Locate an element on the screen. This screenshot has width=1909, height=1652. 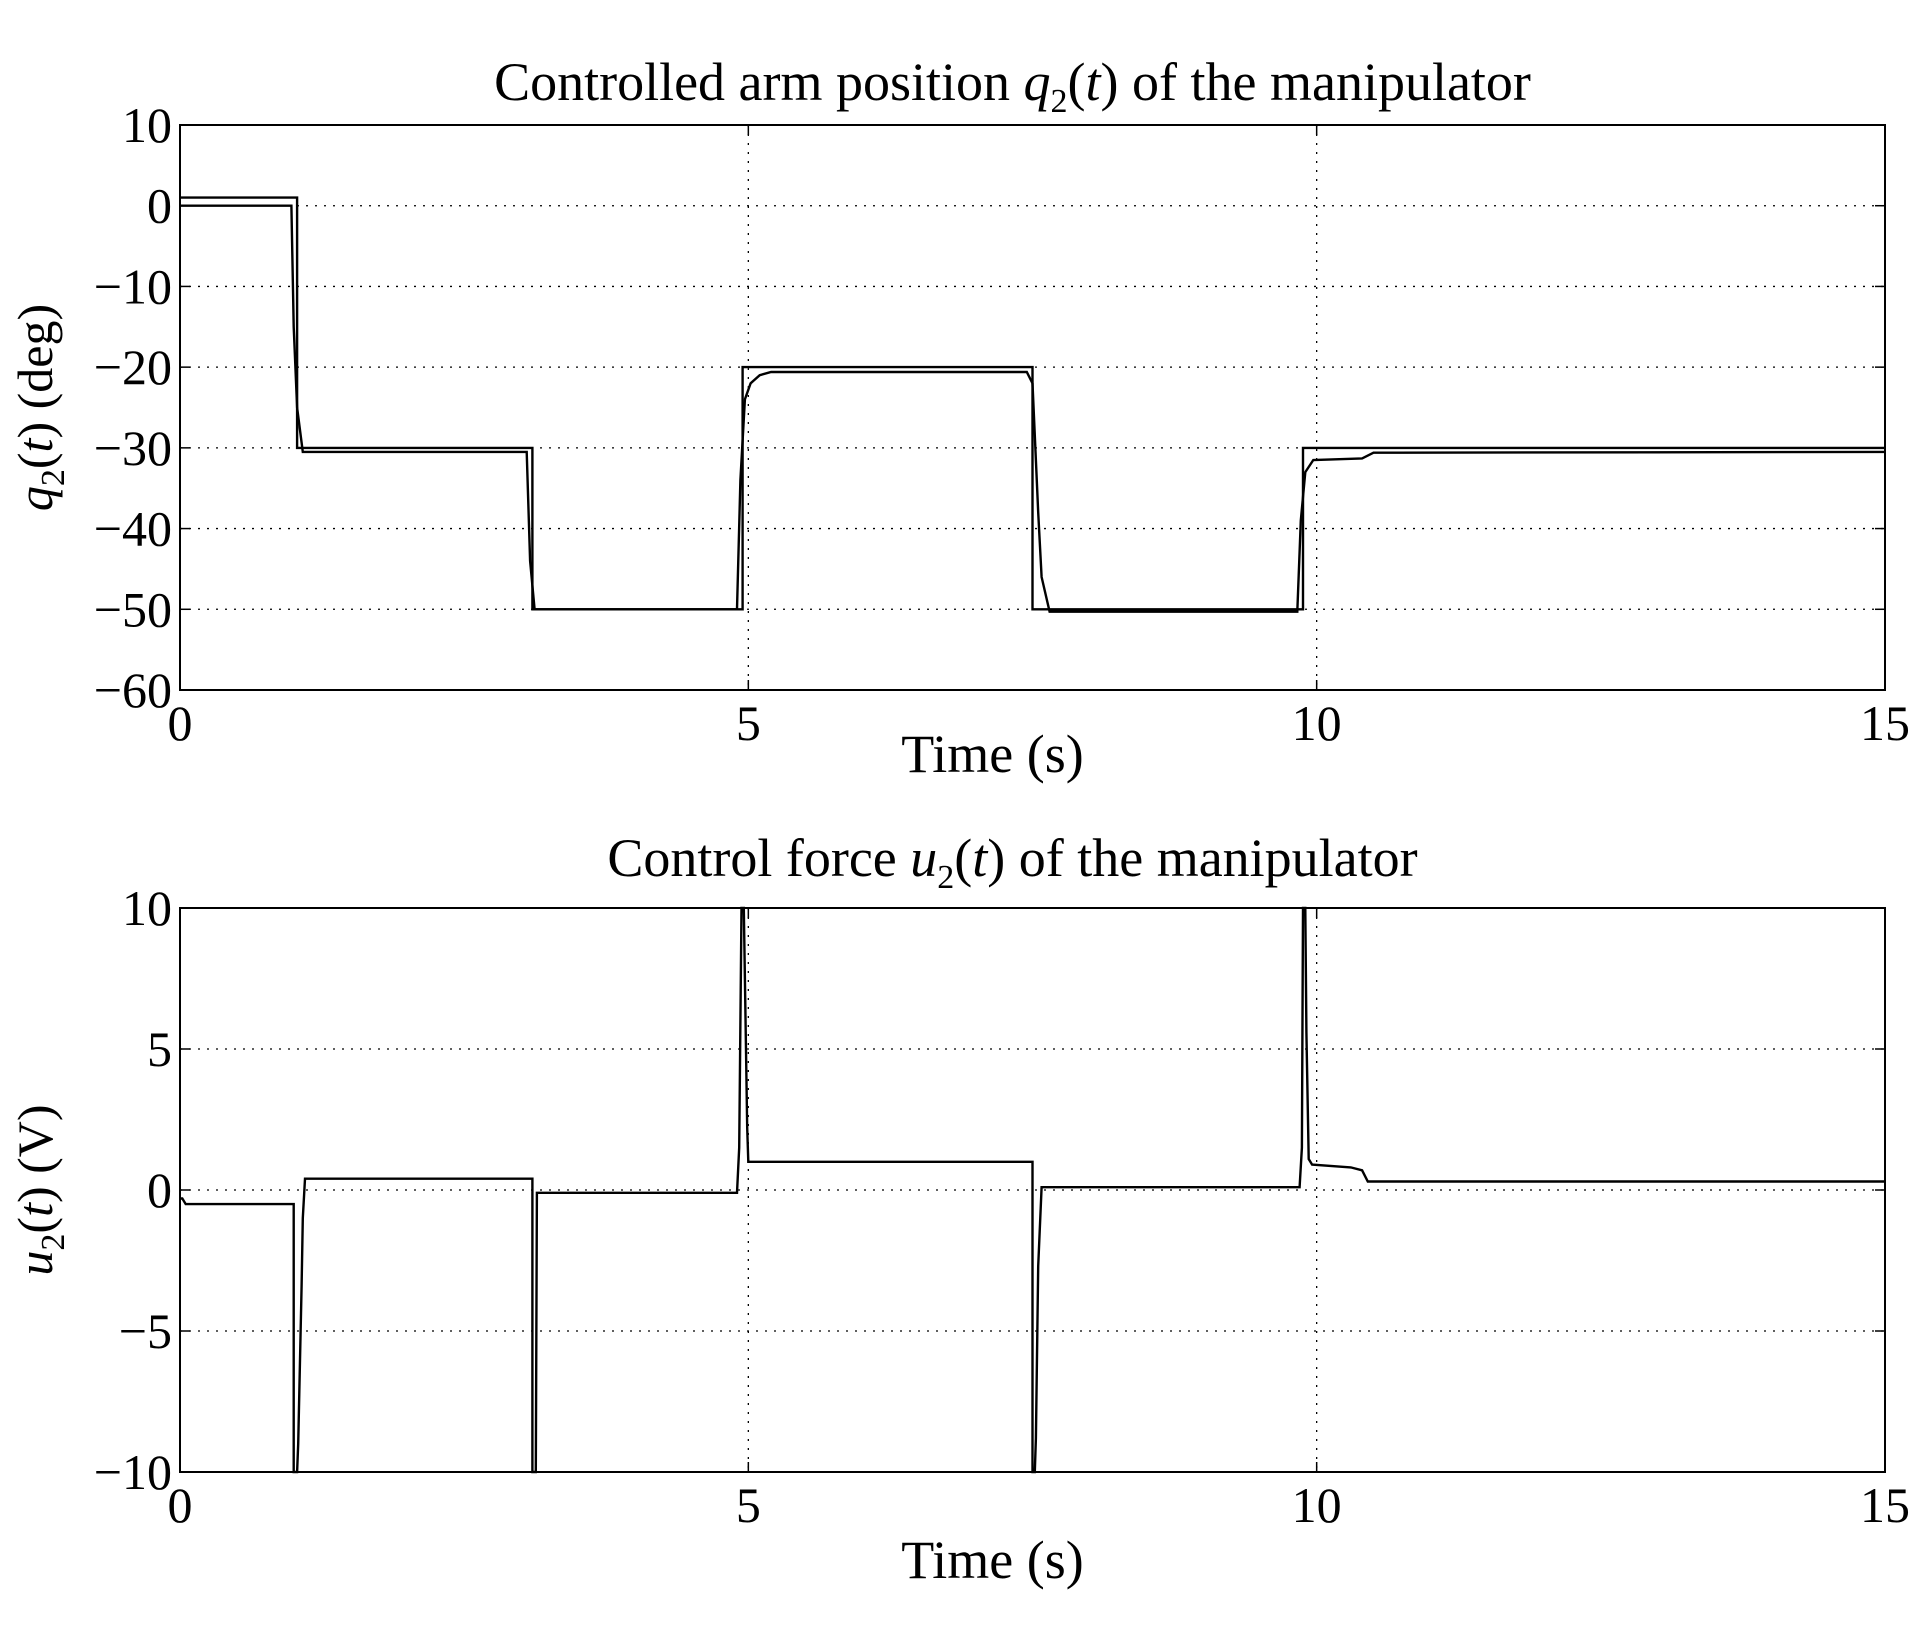
y-tick-label: 5 is located at coordinates (159, 1049).